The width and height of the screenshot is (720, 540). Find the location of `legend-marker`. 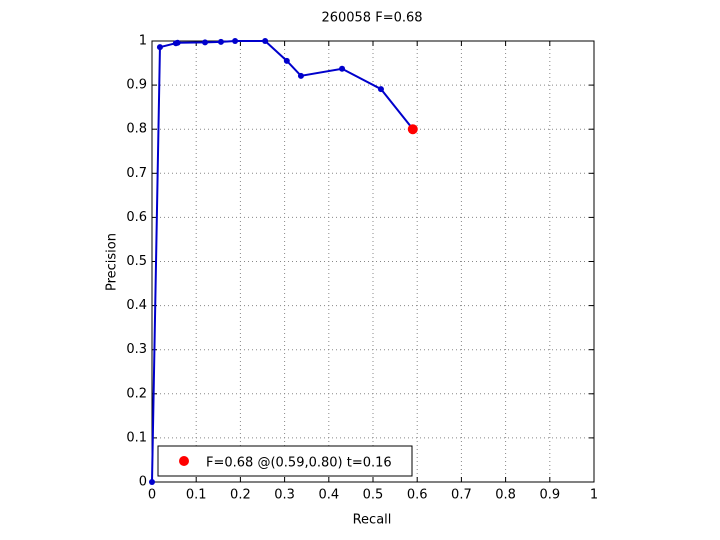

legend-marker is located at coordinates (184, 461).